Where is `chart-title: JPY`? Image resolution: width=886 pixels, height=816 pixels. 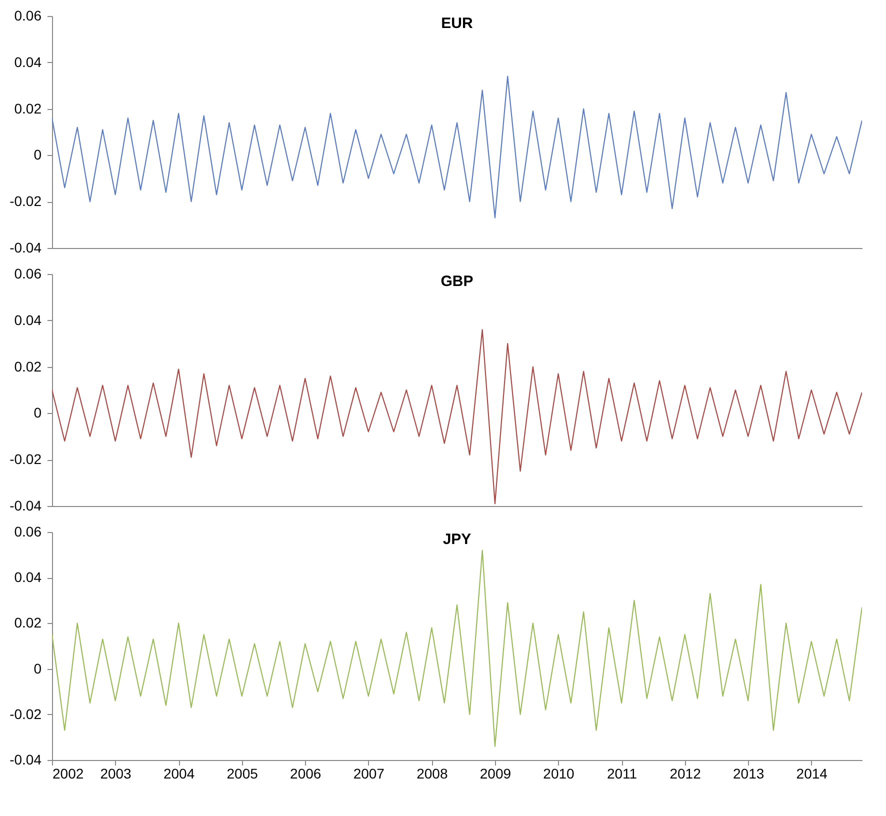
chart-title: JPY is located at coordinates (457, 539).